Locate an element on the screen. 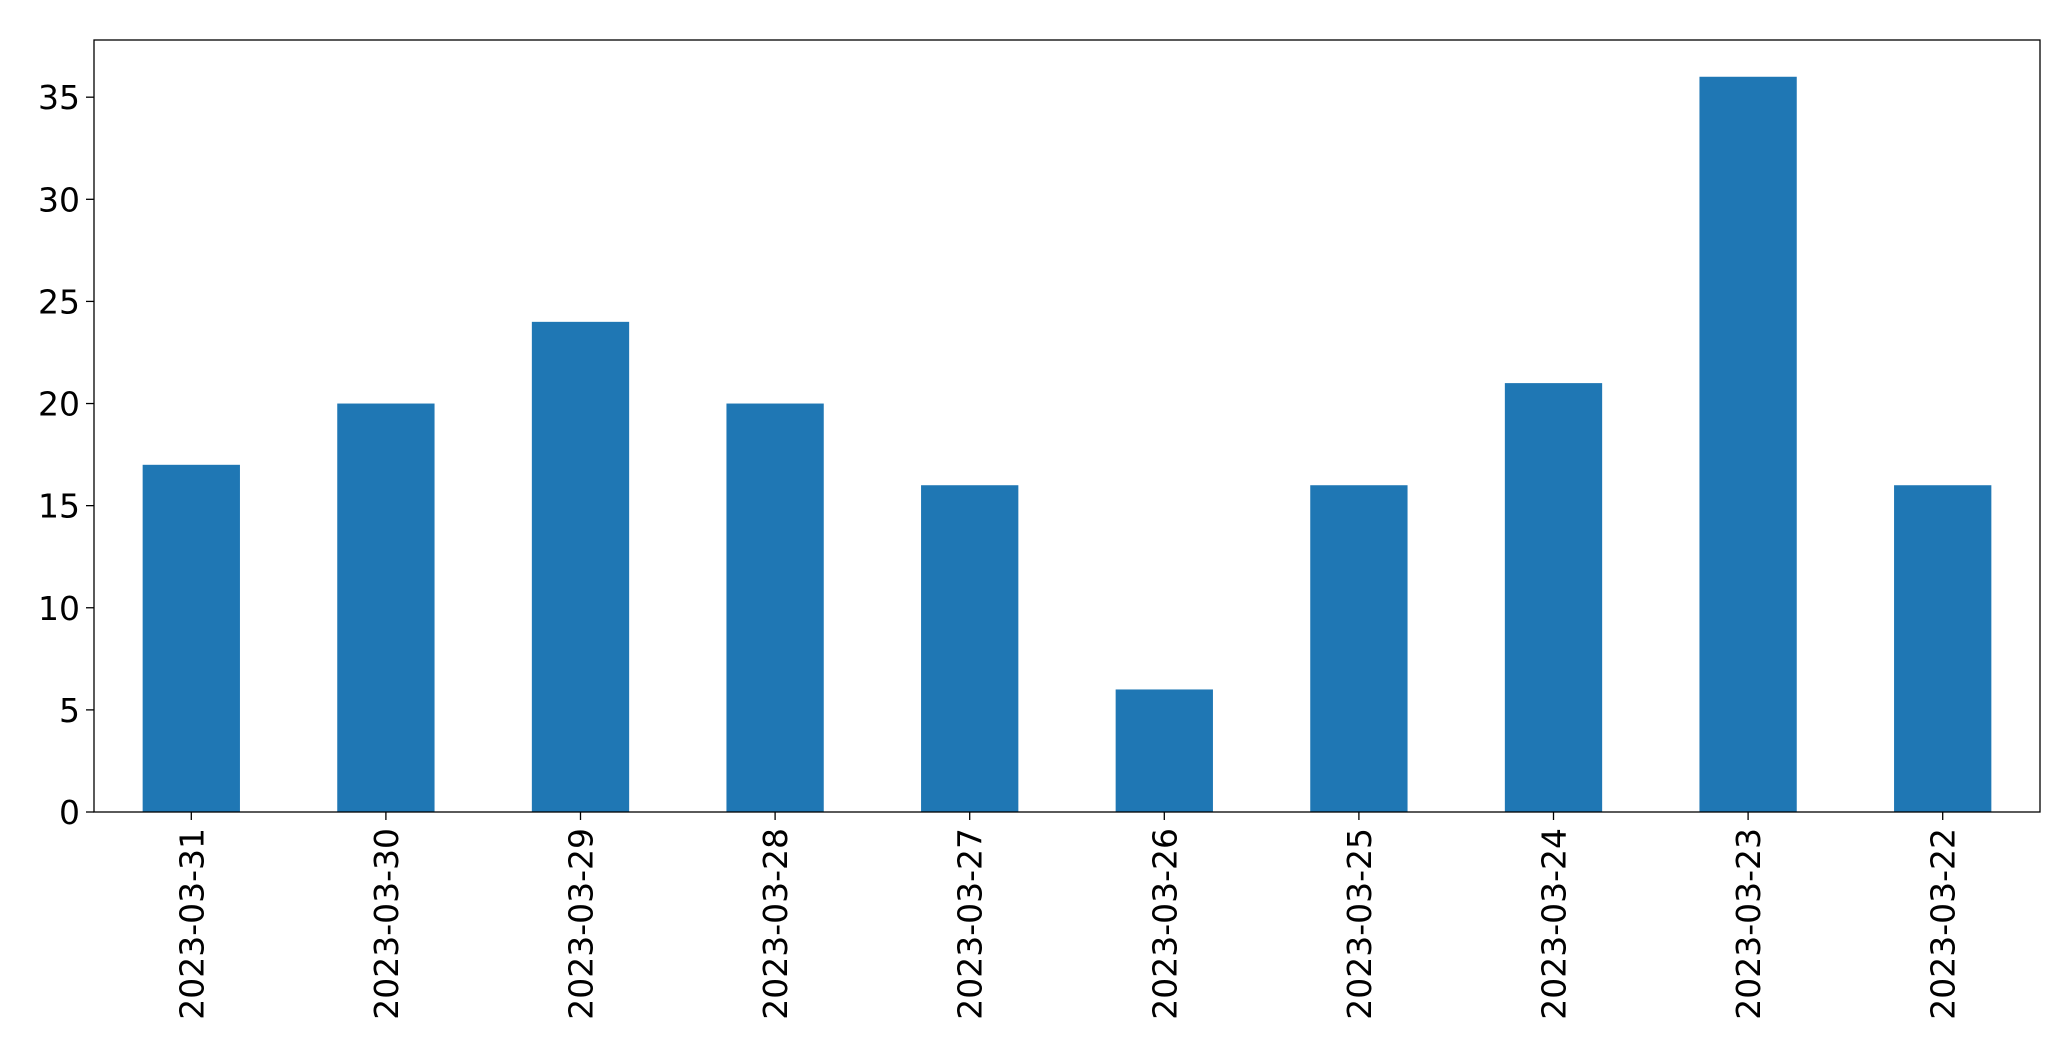  y-tick-label: 30 is located at coordinates (59, 199).